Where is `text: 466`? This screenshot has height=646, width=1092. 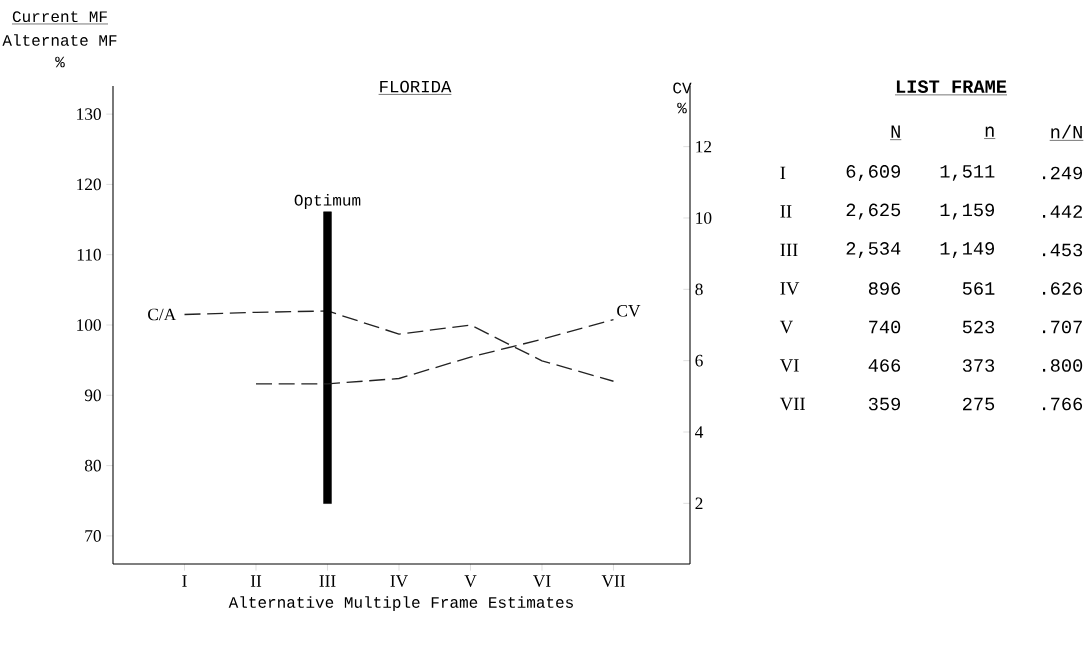
text: 466 is located at coordinates (884, 365).